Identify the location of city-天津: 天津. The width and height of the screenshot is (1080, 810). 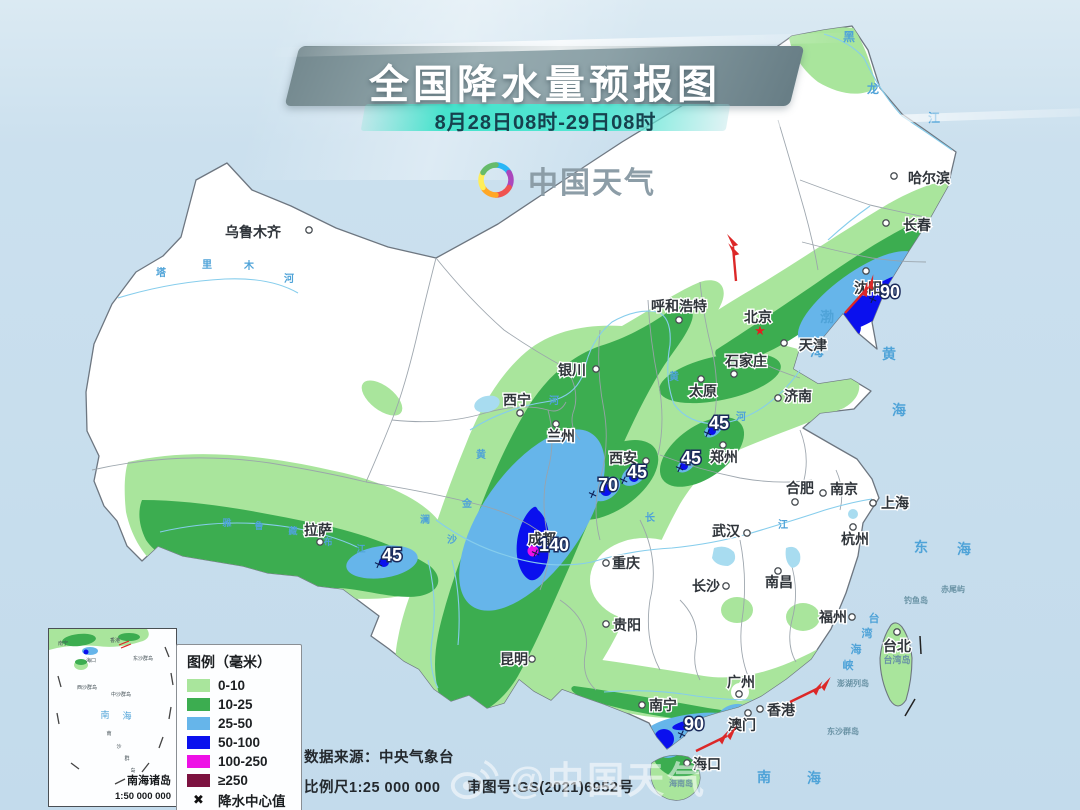
(804, 345).